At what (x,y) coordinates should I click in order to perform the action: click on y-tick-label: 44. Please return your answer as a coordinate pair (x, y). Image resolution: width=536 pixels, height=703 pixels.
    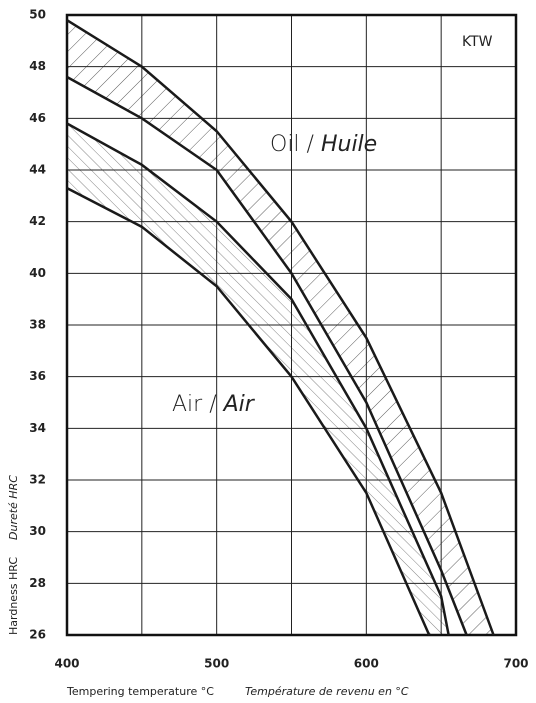
    Looking at the image, I should click on (37, 170).